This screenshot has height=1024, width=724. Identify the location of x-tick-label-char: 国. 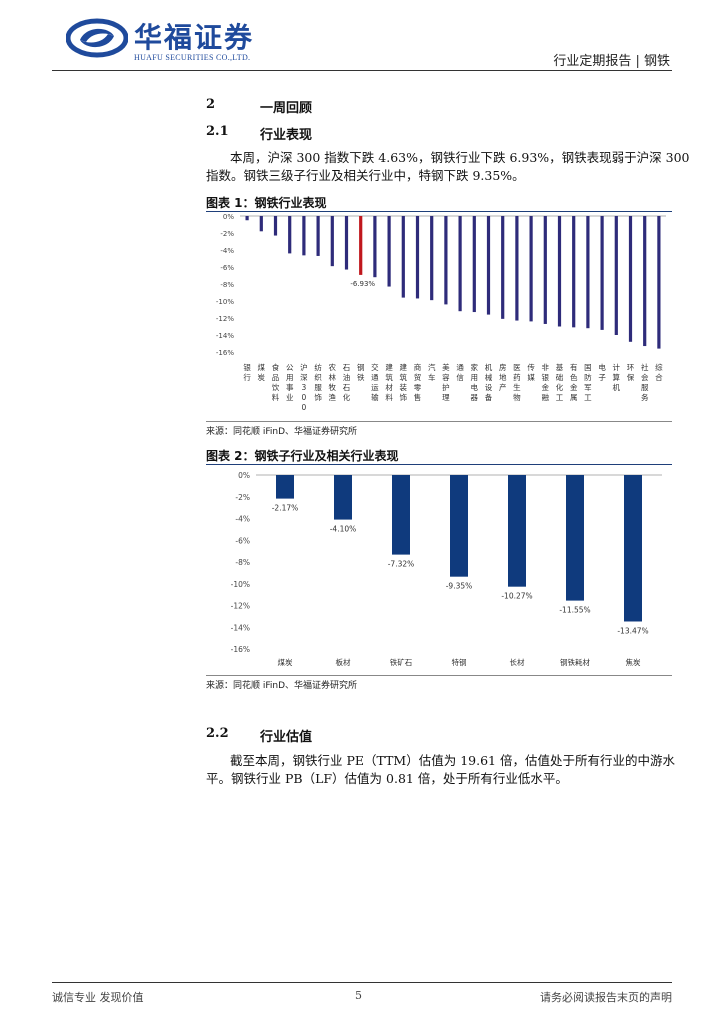
(588, 367).